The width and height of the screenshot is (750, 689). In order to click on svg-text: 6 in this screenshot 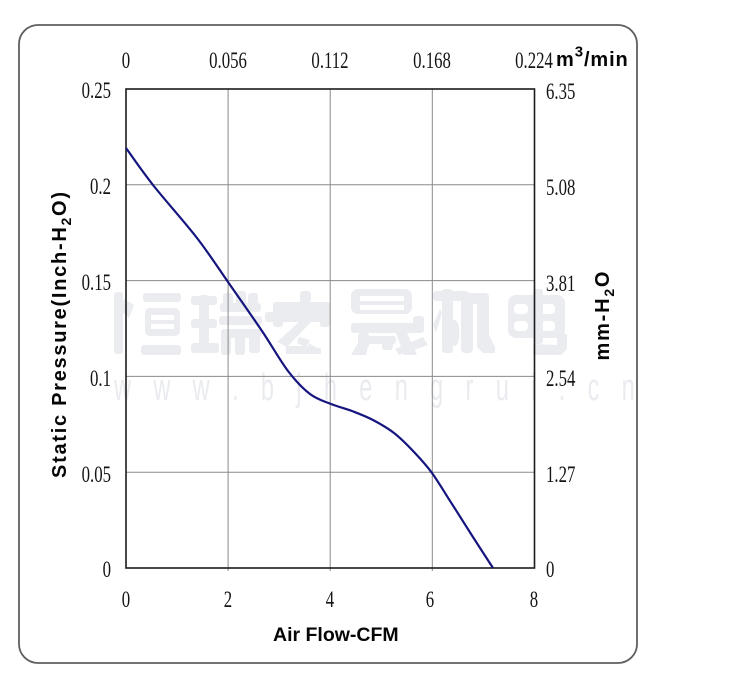, I will do `click(430, 600)`.